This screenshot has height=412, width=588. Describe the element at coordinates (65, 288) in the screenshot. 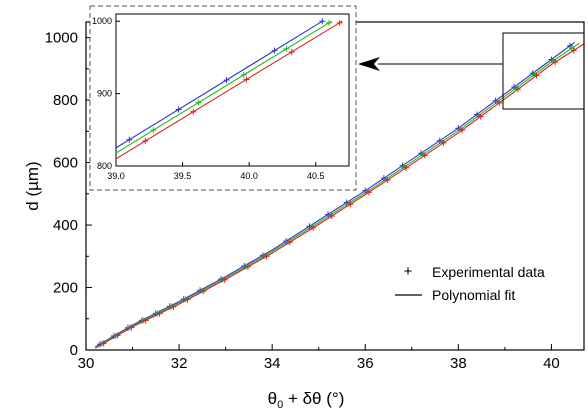

I see `y-tick-label-1: 200` at that location.